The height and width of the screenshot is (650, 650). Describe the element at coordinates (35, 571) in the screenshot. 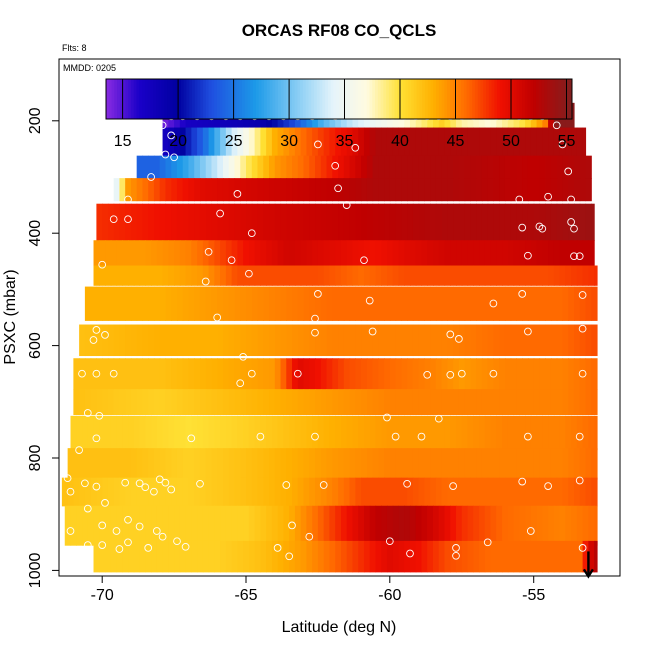

I see `y-tick-label: 1000` at that location.